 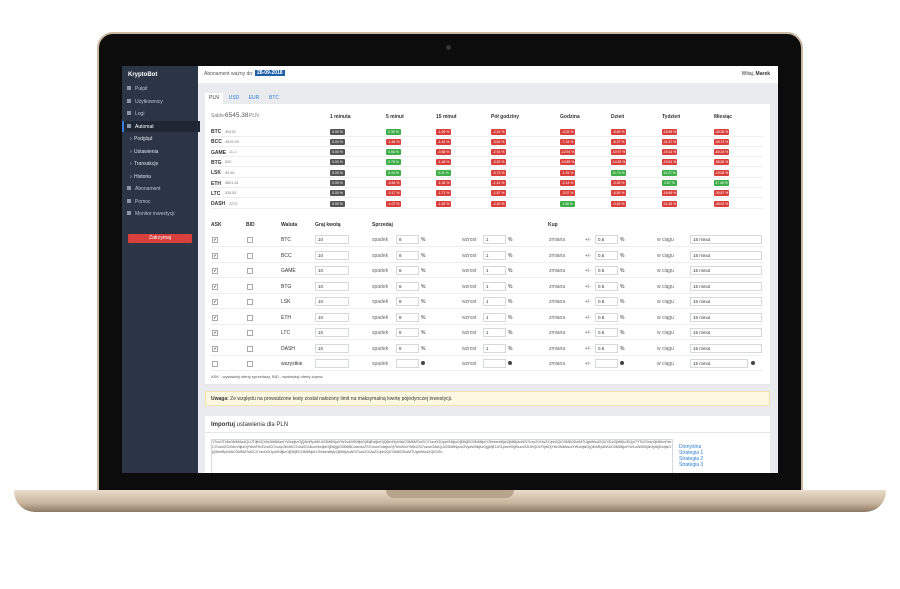 I want to click on menu-item: Abonament, so click(x=148, y=189).